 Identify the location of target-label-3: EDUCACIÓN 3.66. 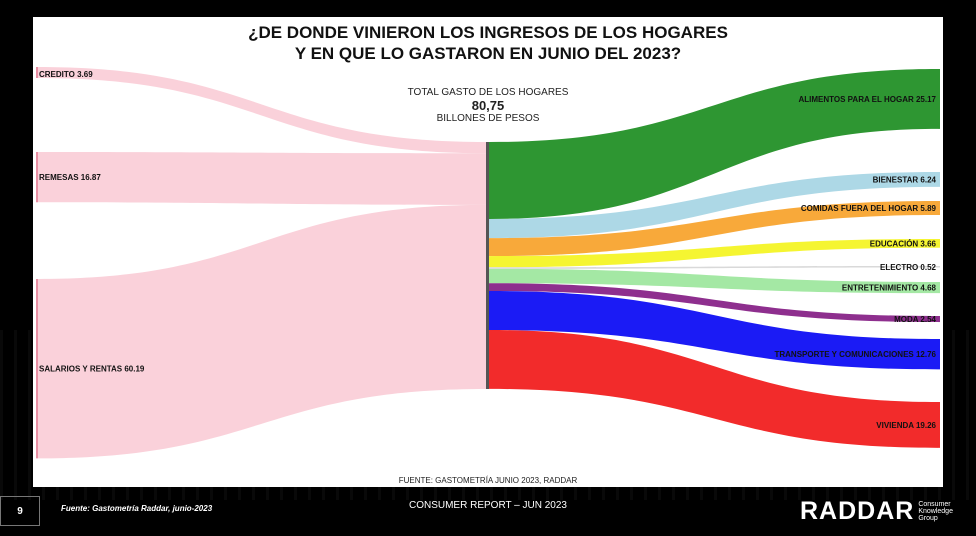
(903, 243).